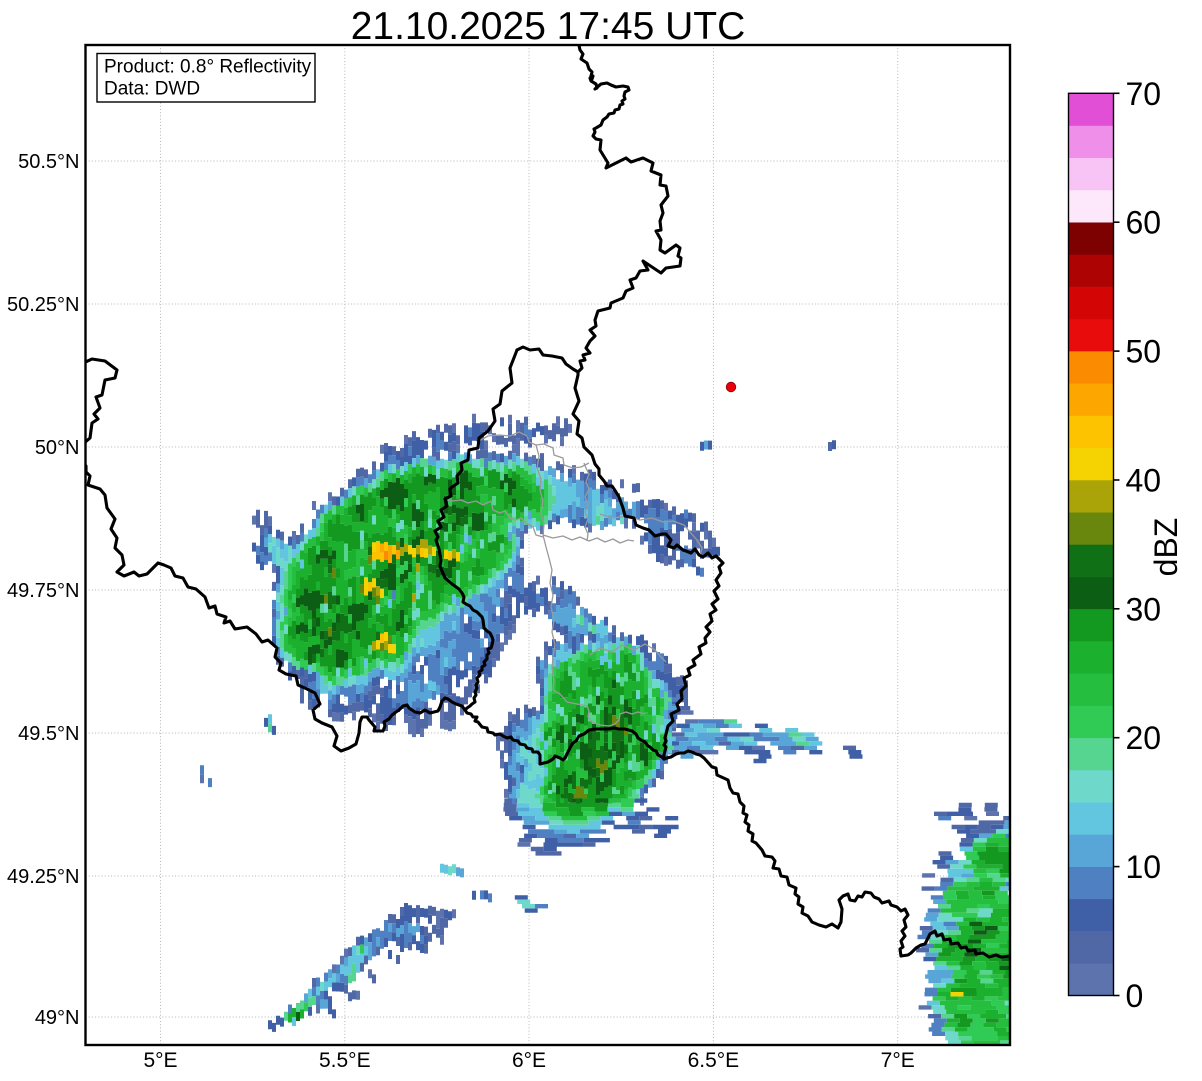 The width and height of the screenshot is (1202, 1081). What do you see at coordinates (43, 877) in the screenshot?
I see `svg-text: 49.25°N` at bounding box center [43, 877].